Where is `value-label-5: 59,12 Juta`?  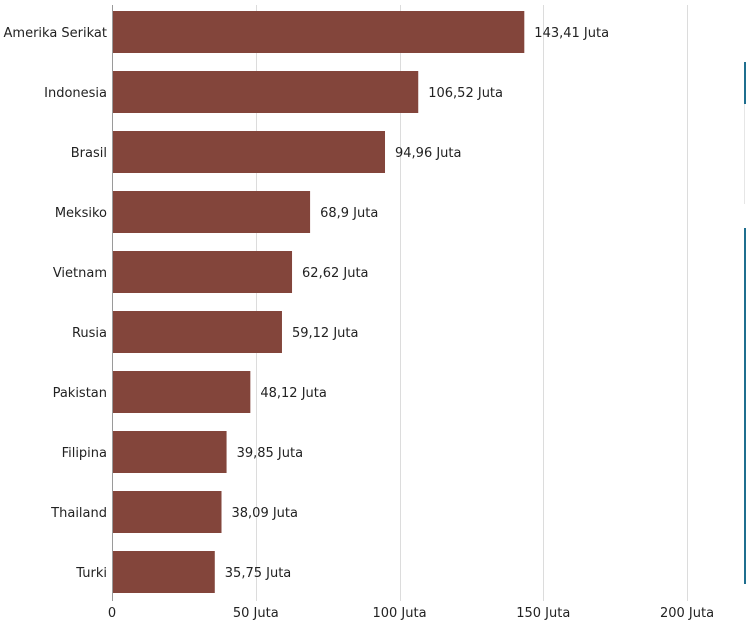
value-label-5: 59,12 Juta is located at coordinates (325, 333).